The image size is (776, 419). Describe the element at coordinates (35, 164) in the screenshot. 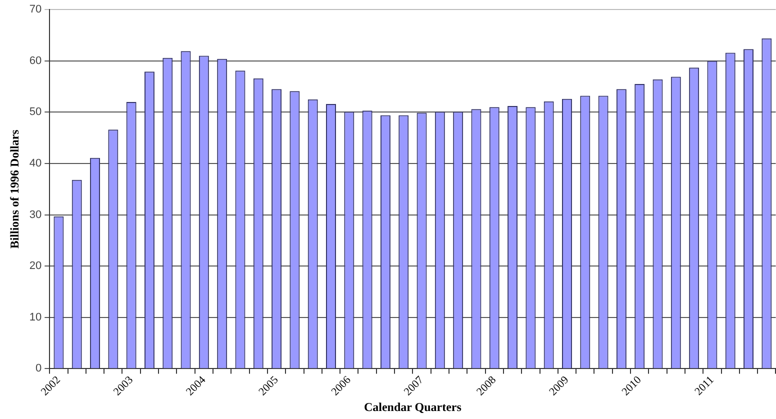

I see `y-tick-label: 40` at that location.